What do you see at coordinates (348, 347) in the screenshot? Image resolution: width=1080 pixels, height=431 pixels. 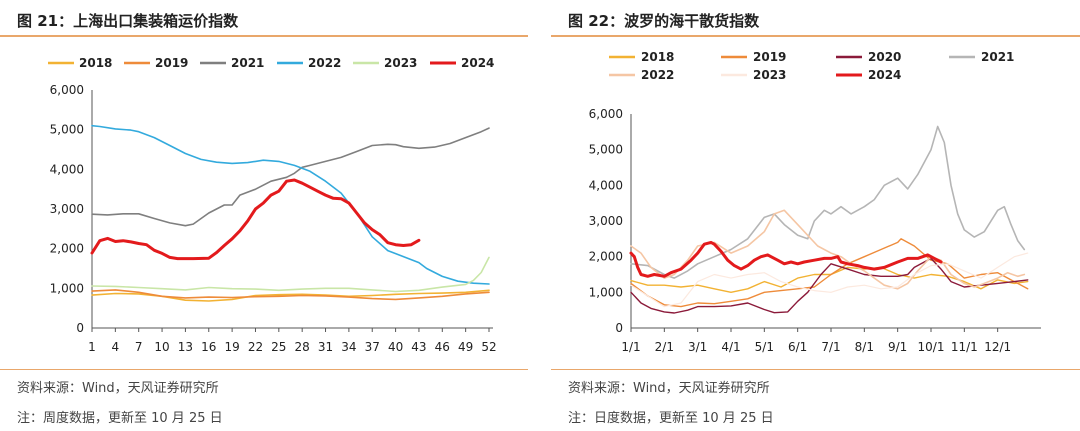 I see `x-tick-label: 34` at bounding box center [348, 347].